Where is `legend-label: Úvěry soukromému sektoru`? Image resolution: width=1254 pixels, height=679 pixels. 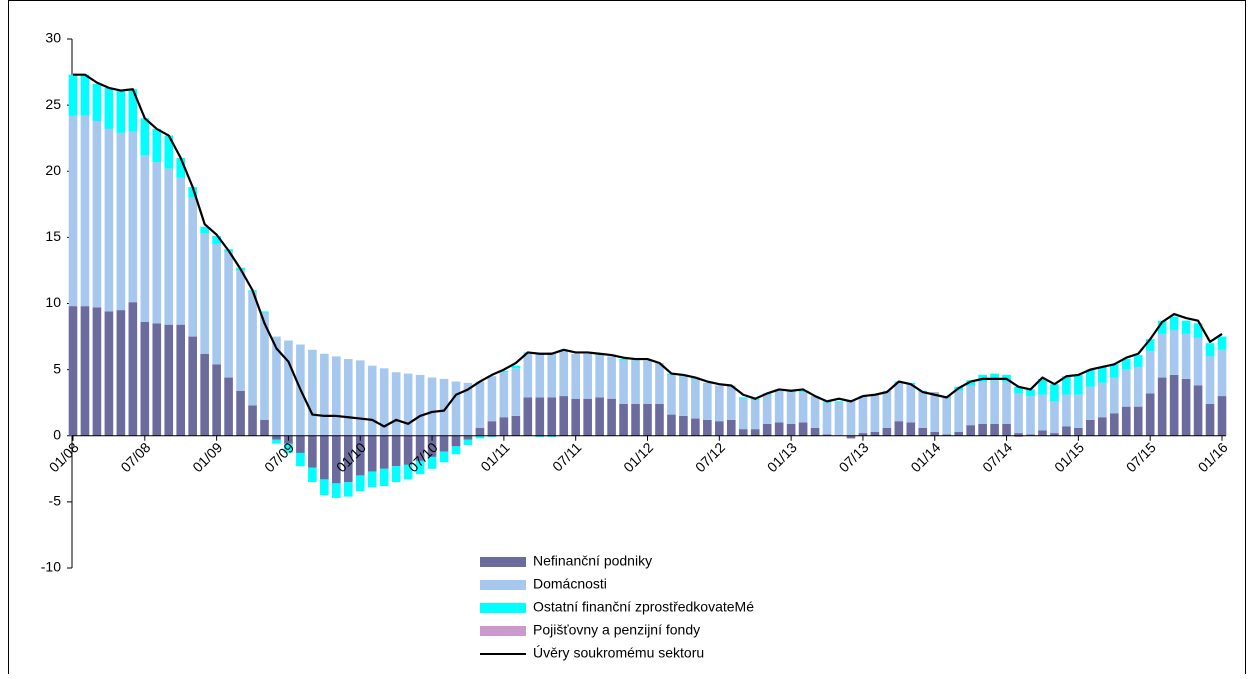 legend-label: Úvěry soukromému sektoru is located at coordinates (618, 653).